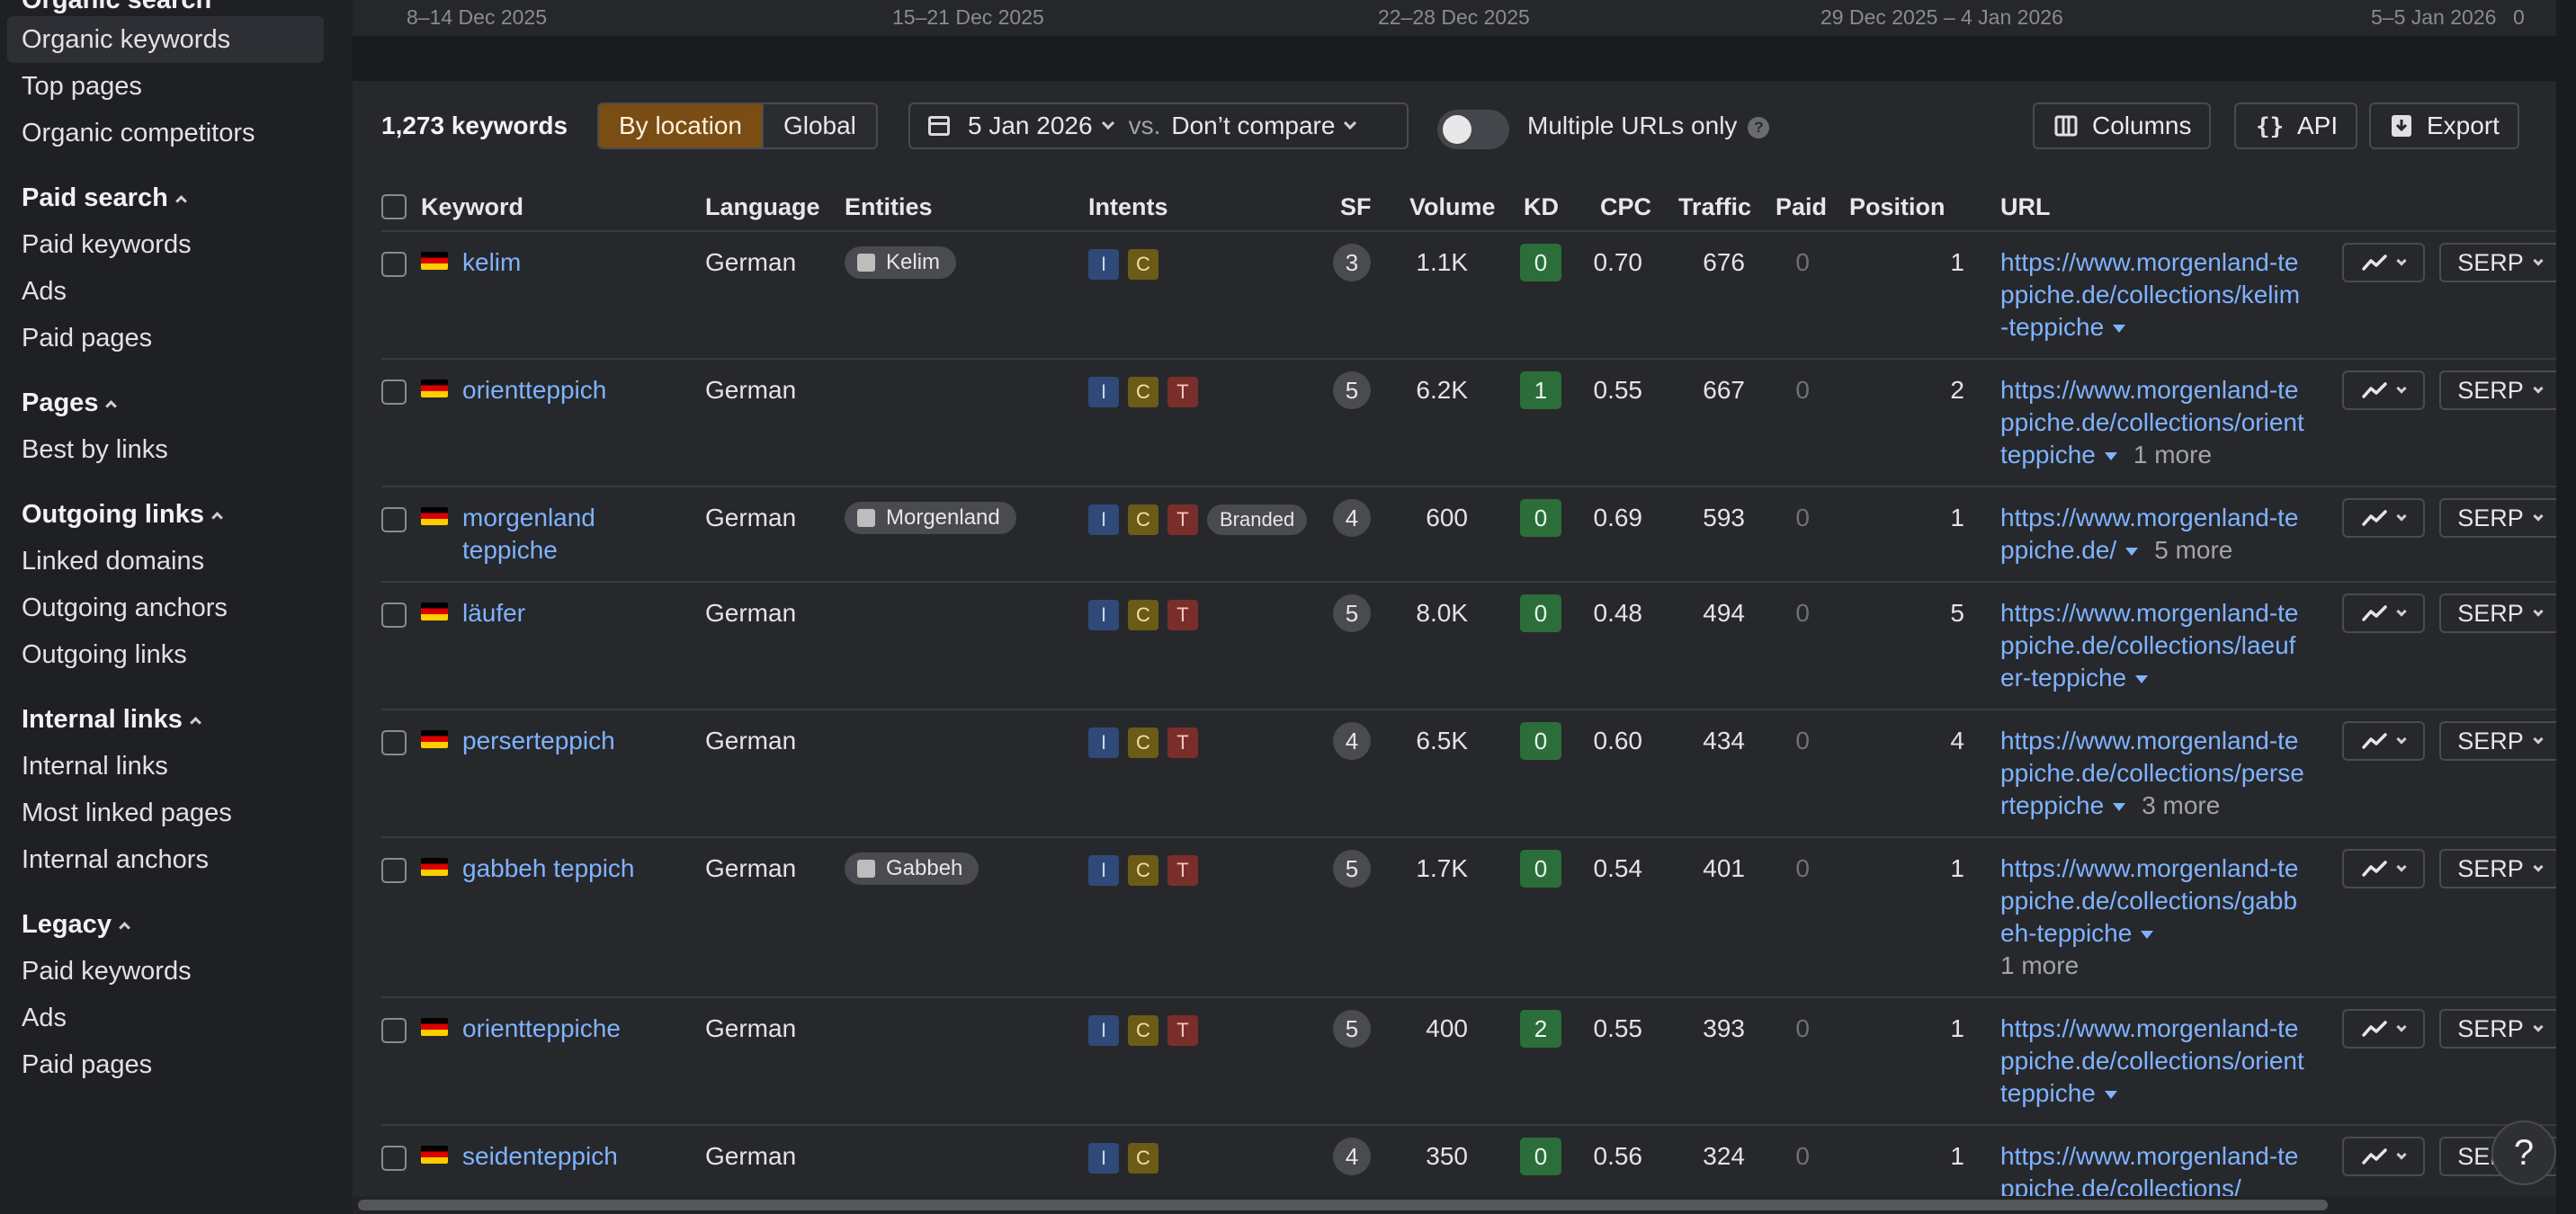  I want to click on col-entities: Entities, so click(889, 207).